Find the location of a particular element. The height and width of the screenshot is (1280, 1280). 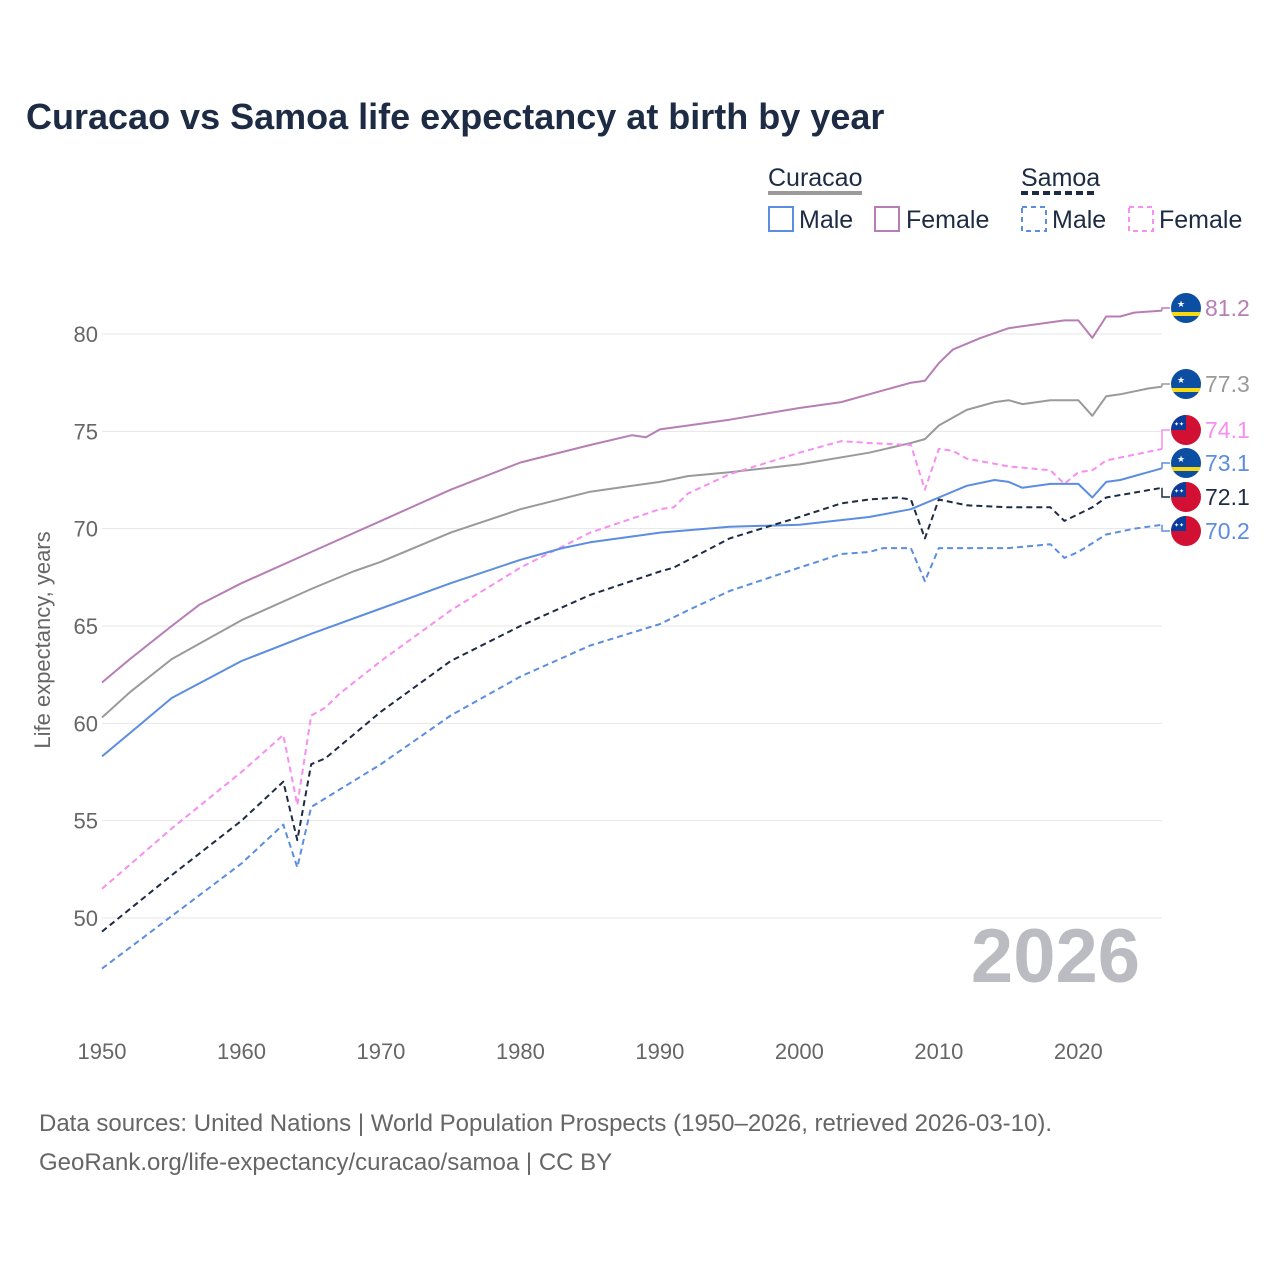

x-tick-label: 1990 is located at coordinates (659, 1051).